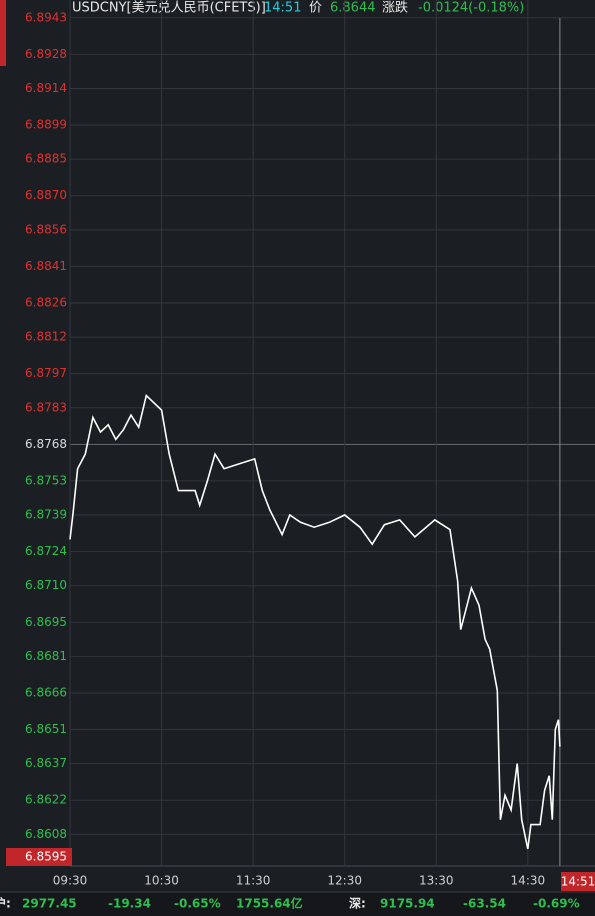 The height and width of the screenshot is (916, 595). I want to click on y-tick-label: 6.8826, so click(46, 302).